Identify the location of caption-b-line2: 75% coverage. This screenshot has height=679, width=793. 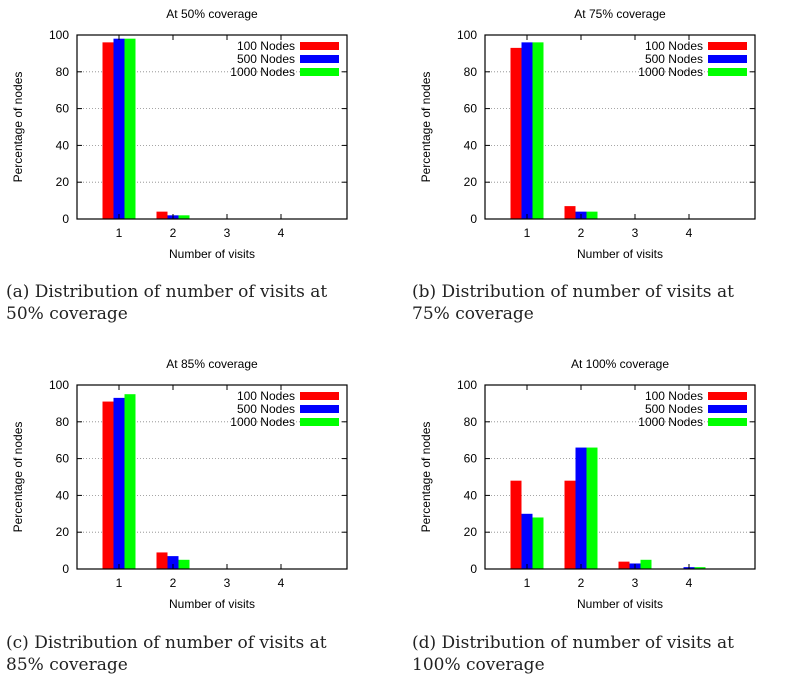
(473, 314).